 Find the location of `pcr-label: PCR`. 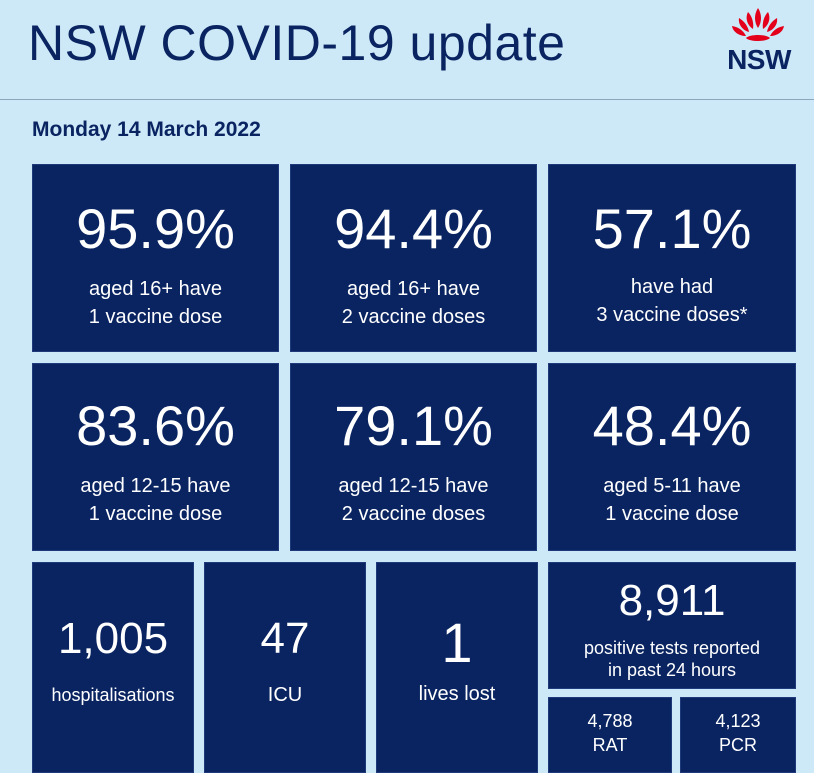

pcr-label: PCR is located at coordinates (737, 745).